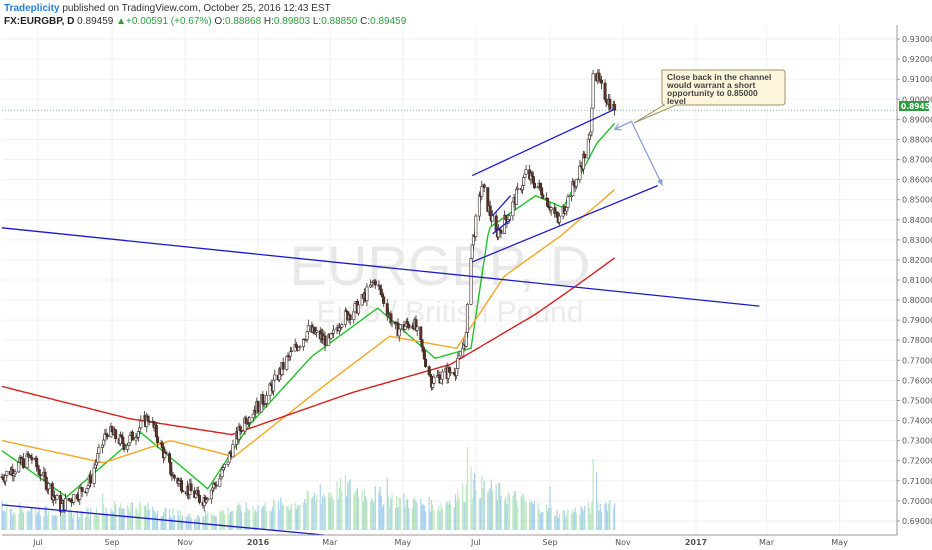  I want to click on flag-lower-trendline, so click(501, 227).